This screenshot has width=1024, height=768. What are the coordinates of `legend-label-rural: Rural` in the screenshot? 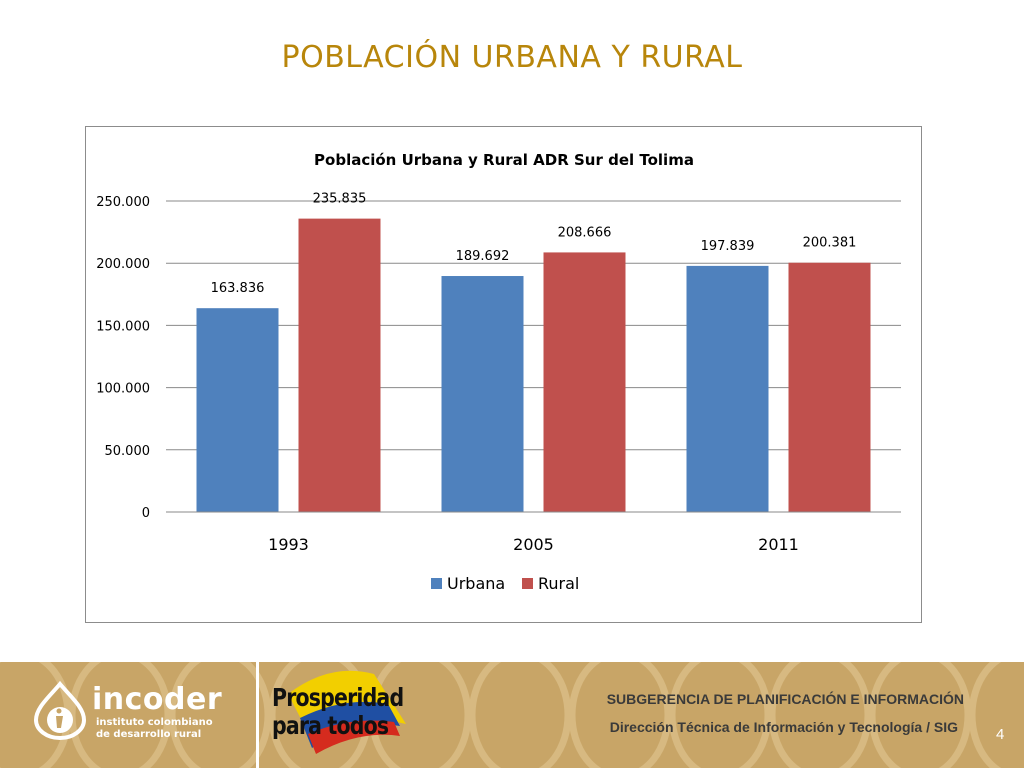 It's located at (558, 583).